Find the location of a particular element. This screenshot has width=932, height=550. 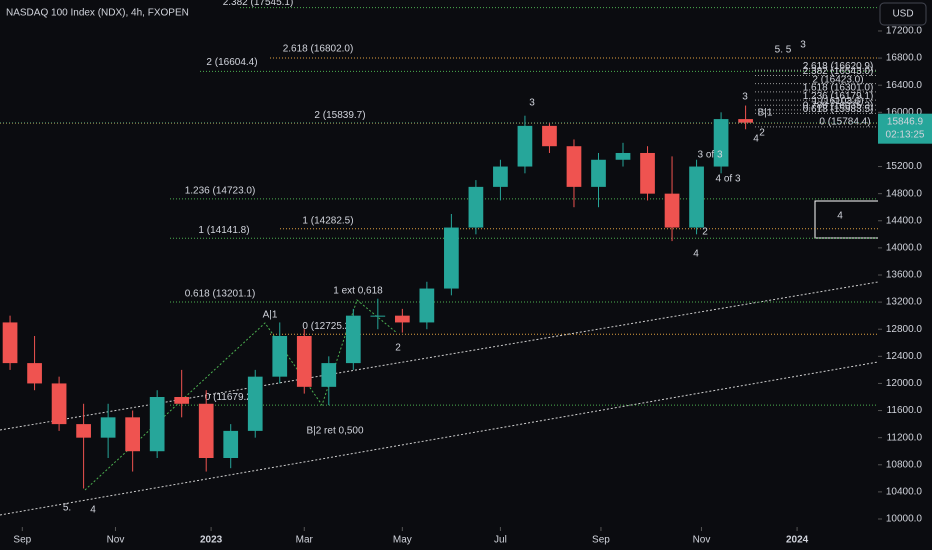

fib-label: 2 (16423.0) is located at coordinates (837, 79).